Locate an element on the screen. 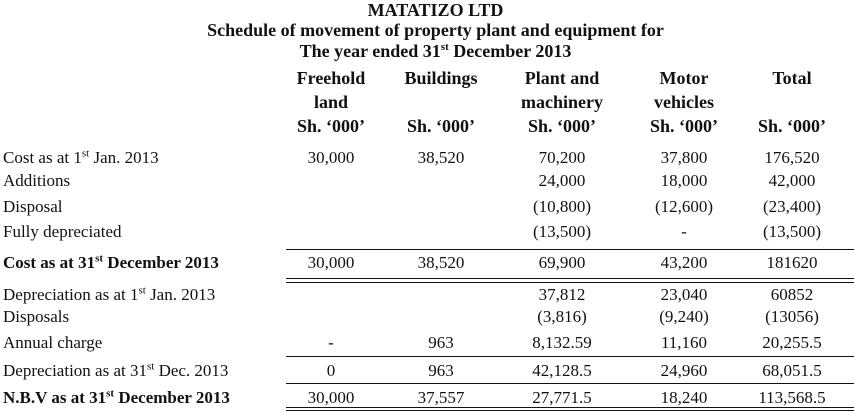 This screenshot has width=855, height=413. table-cell: 176,520 is located at coordinates (792, 157).